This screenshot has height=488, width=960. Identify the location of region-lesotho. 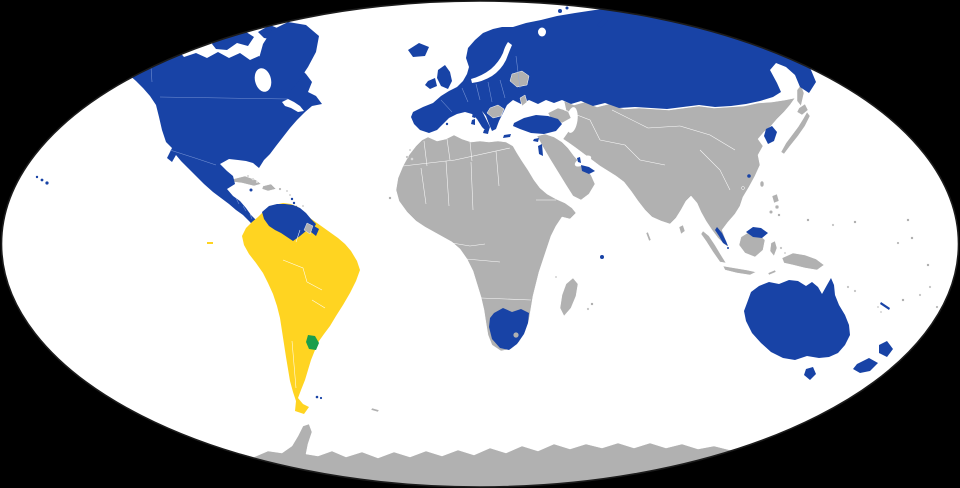
(516, 335).